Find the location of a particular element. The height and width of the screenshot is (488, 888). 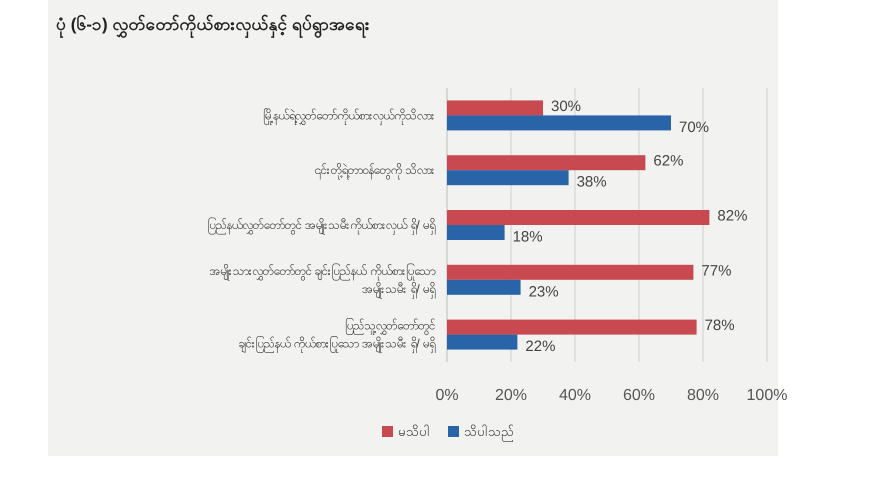

data-label: 77% is located at coordinates (716, 271).